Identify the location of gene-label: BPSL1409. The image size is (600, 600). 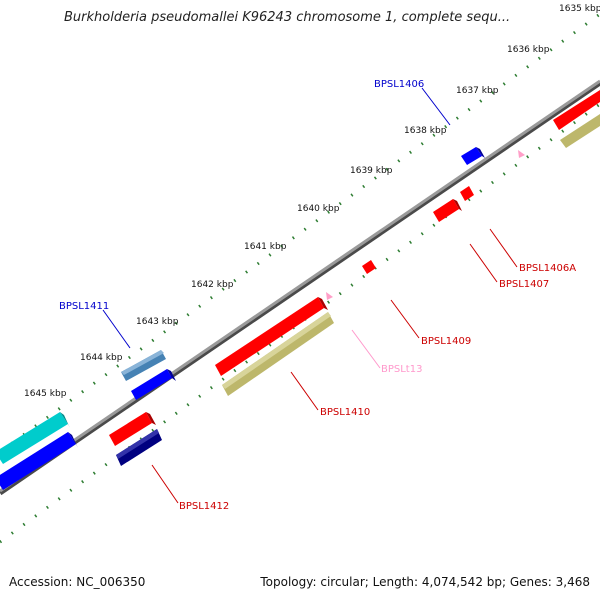
(446, 341).